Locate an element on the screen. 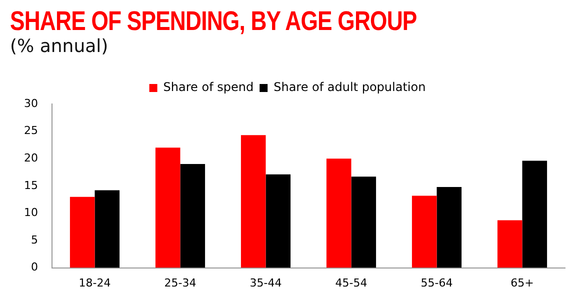 Image resolution: width=577 pixels, height=297 pixels. y-tick-label: 0 is located at coordinates (34, 267).